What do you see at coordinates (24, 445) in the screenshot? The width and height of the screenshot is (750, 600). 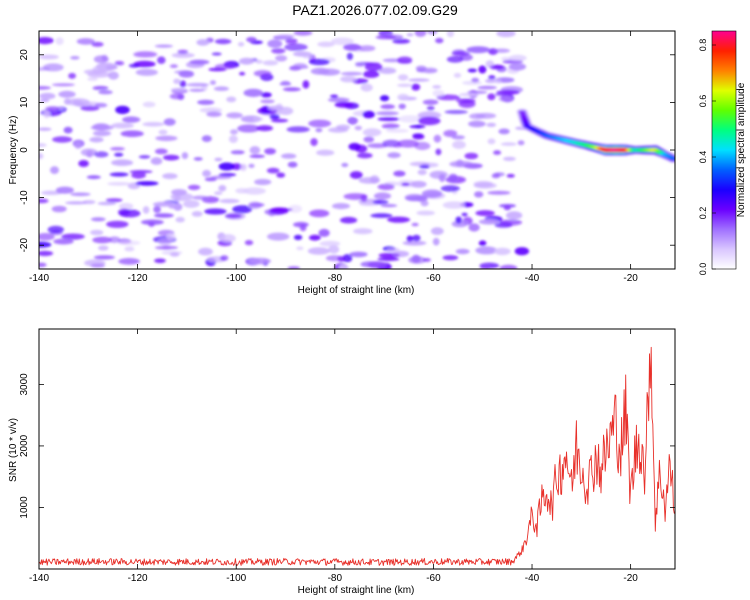 I see `bottom-y-tick-label: 2000` at bounding box center [24, 445].